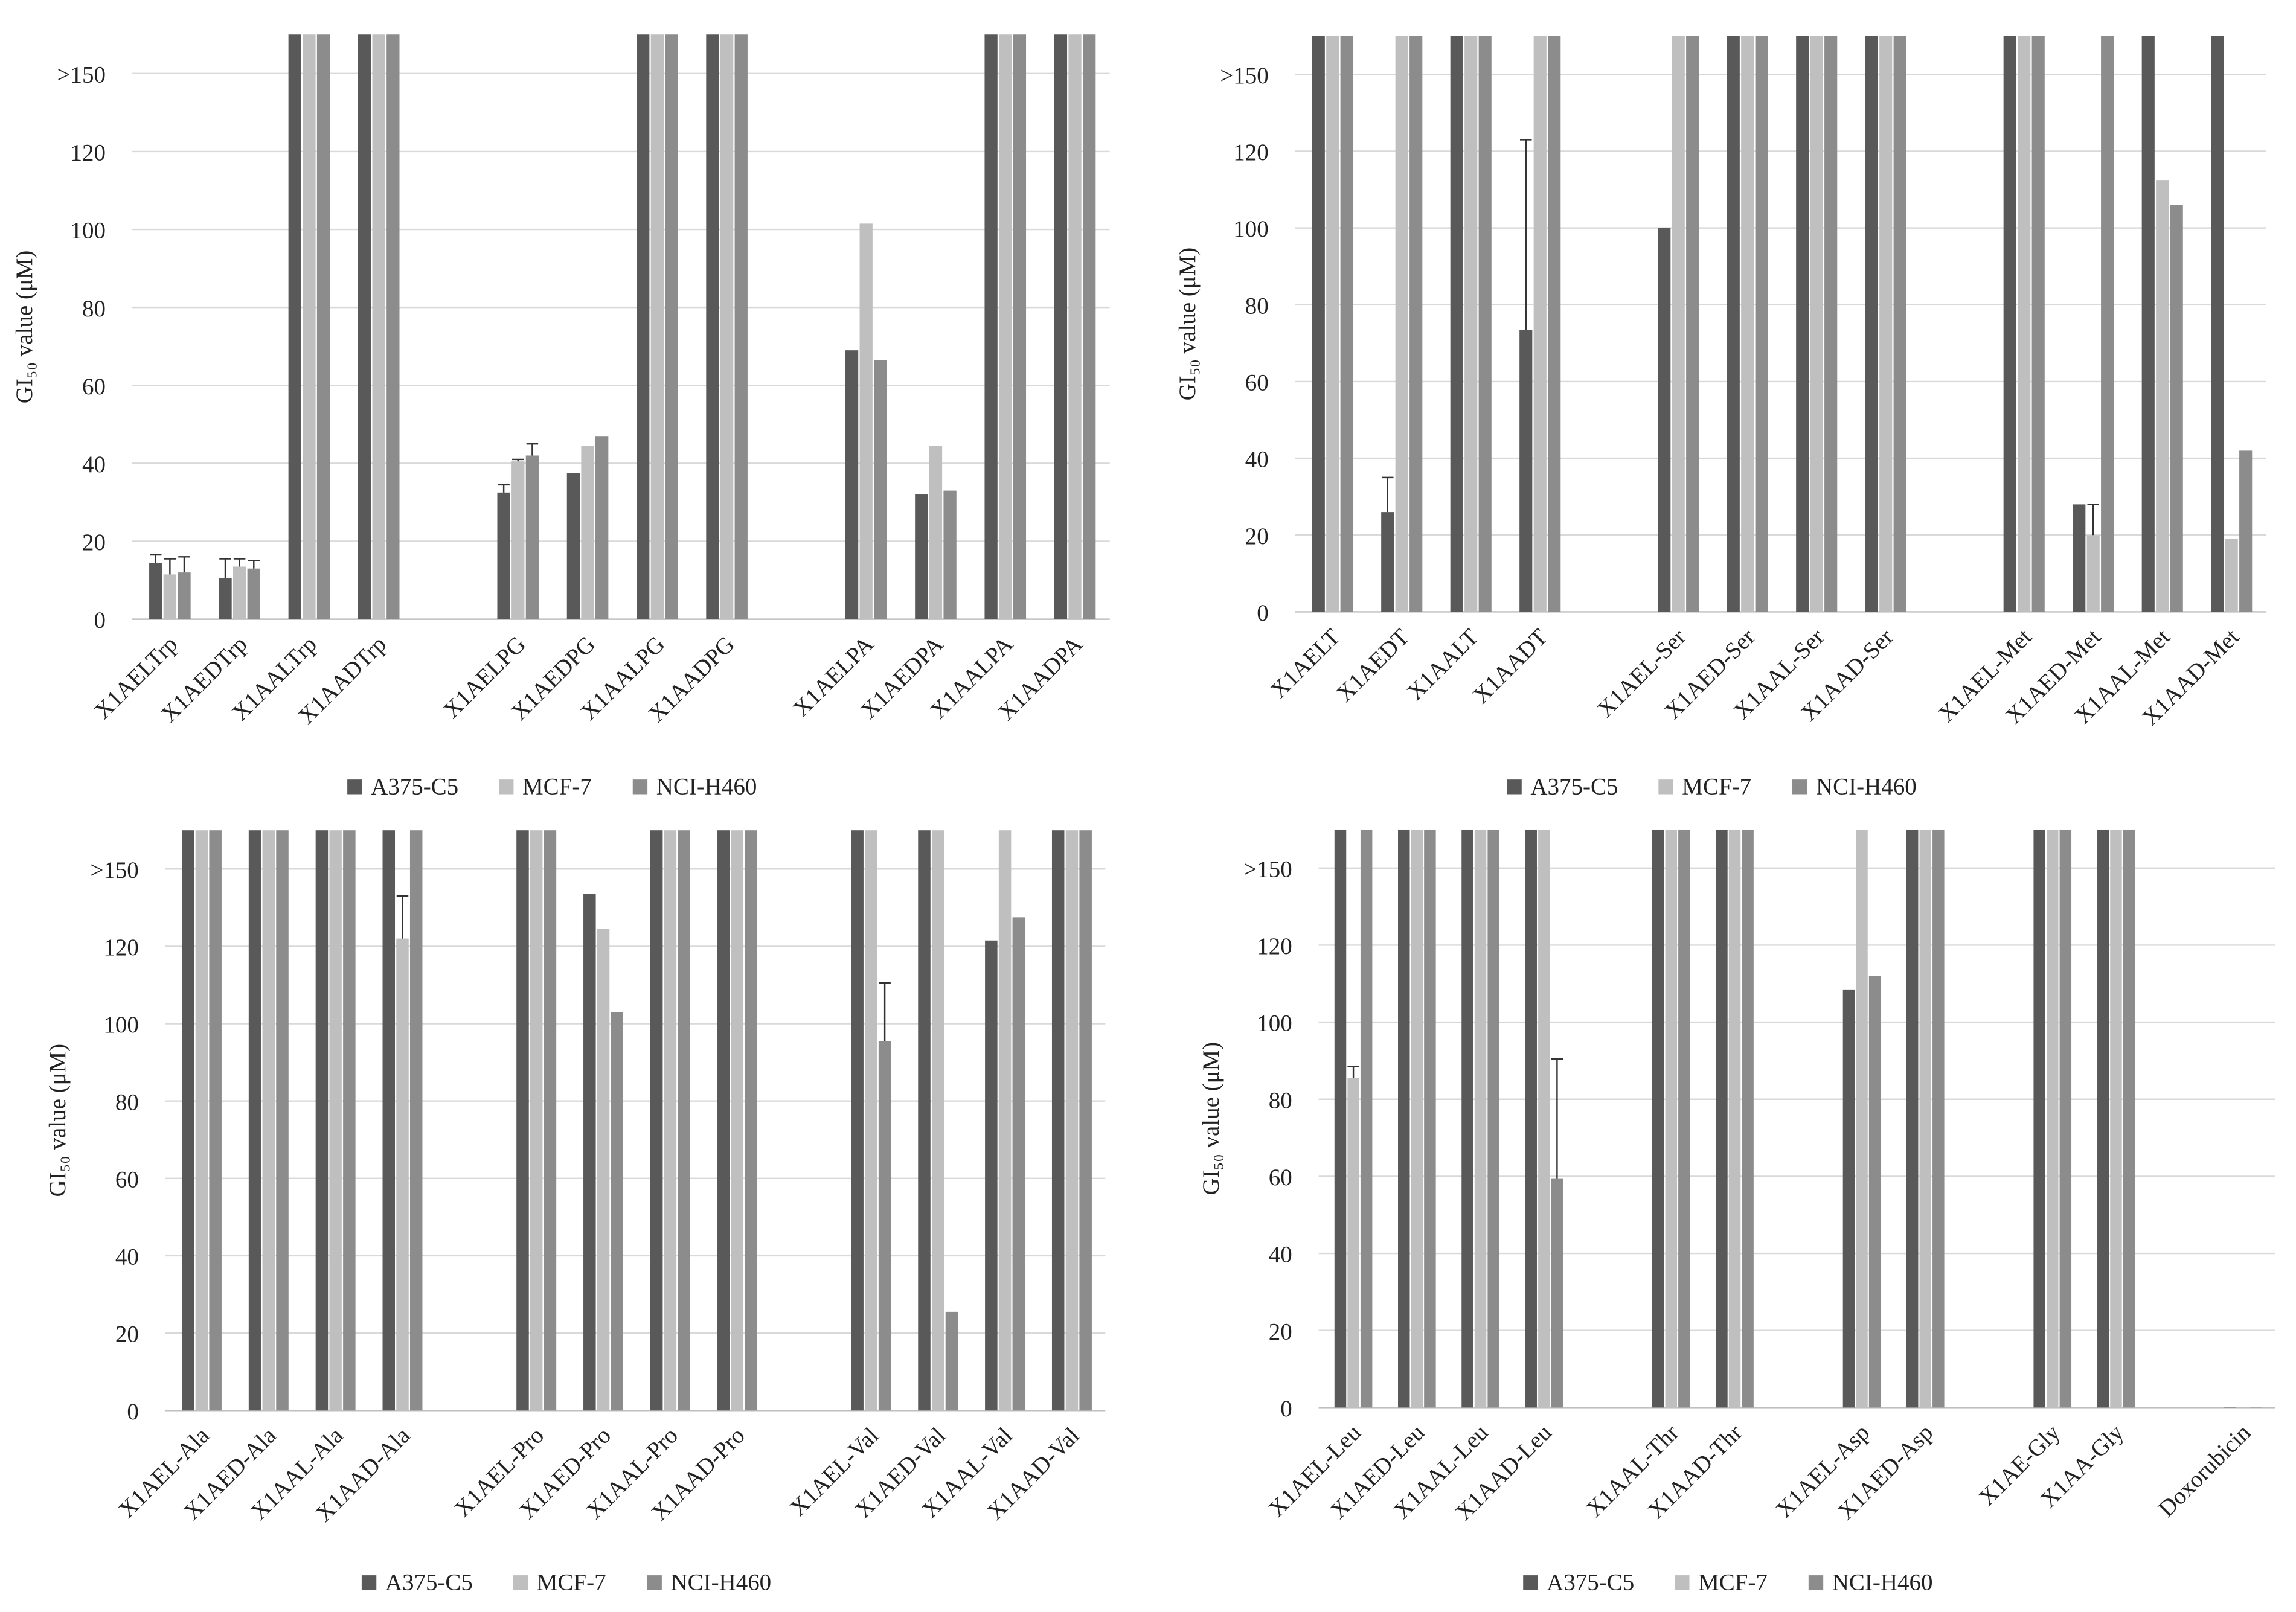 This screenshot has width=2296, height=1612. I want to click on y-tick-label: 40, so click(1281, 1255).